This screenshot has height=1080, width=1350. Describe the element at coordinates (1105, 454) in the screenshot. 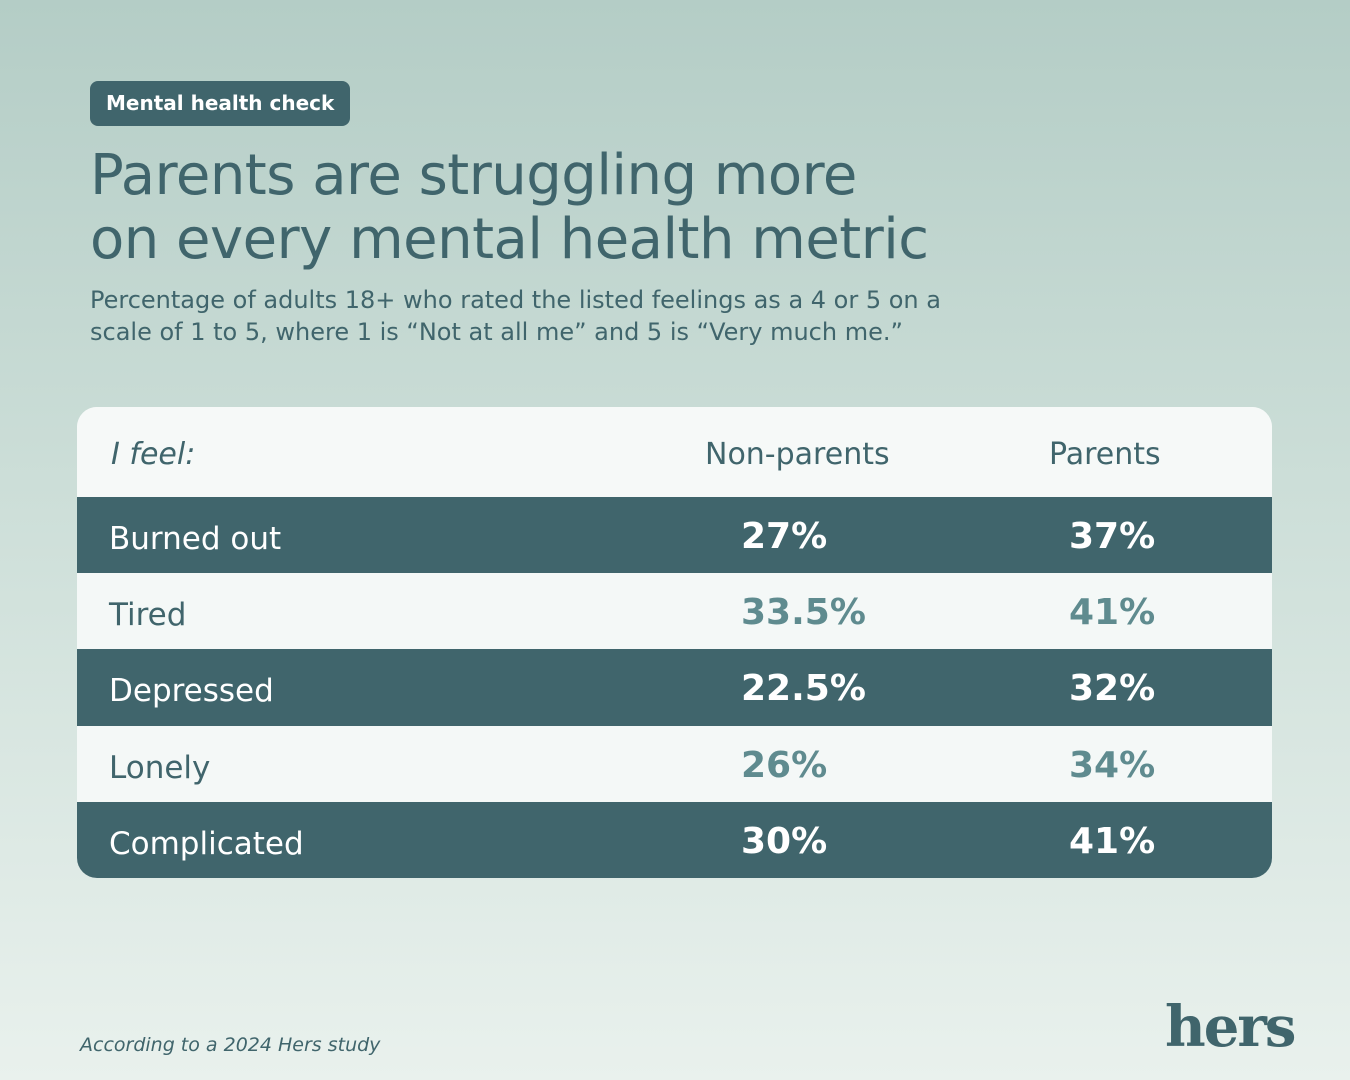

I see `header-parents: Parents` at that location.